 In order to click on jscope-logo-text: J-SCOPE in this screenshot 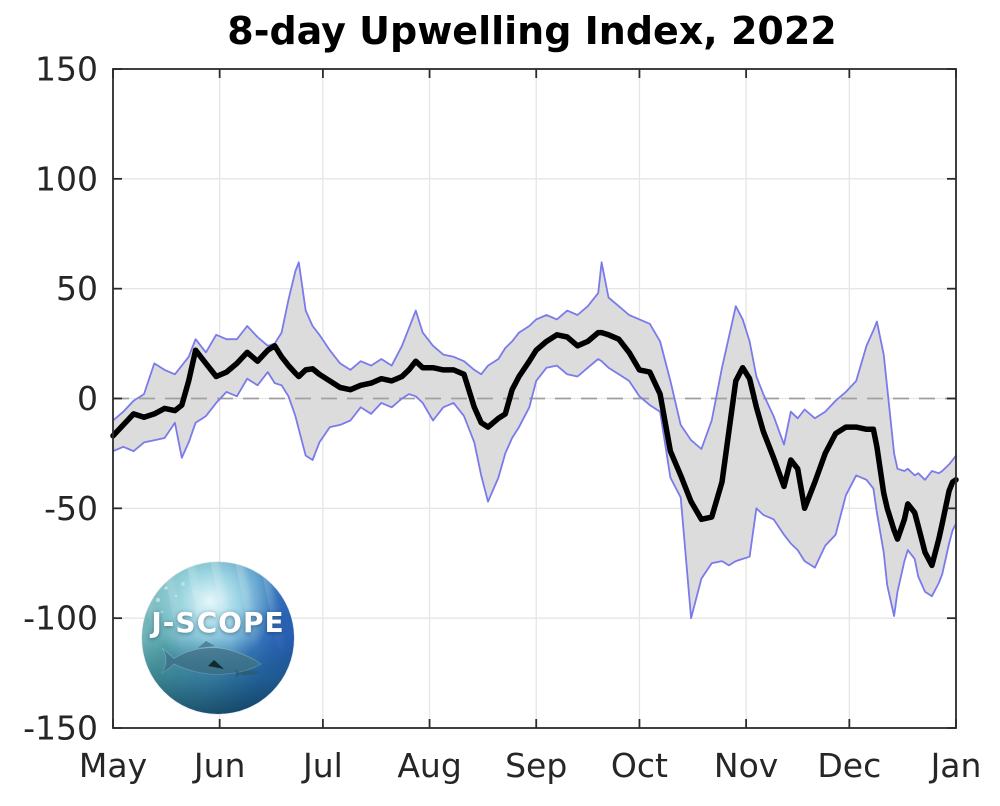, I will do `click(218, 622)`.